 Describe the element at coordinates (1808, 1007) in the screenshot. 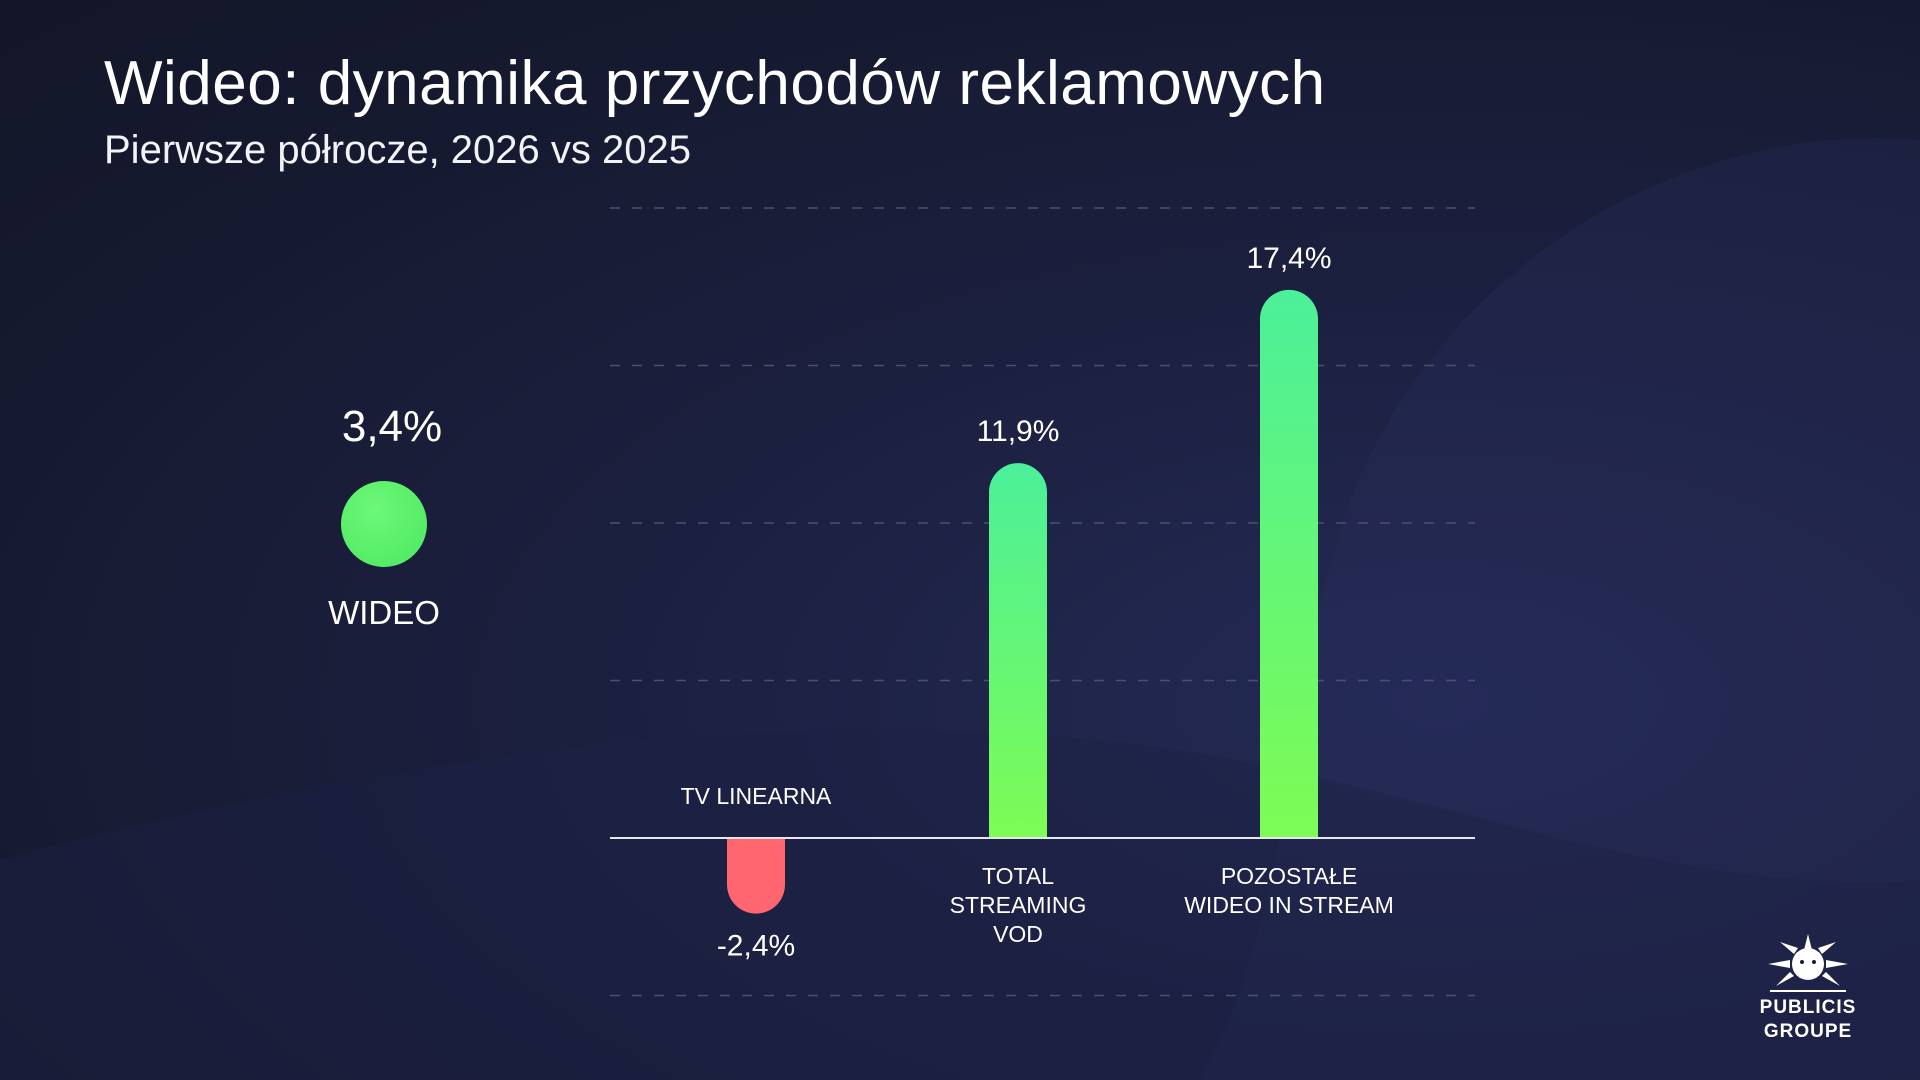

I see `logo-line-1: PUBLICIS` at that location.